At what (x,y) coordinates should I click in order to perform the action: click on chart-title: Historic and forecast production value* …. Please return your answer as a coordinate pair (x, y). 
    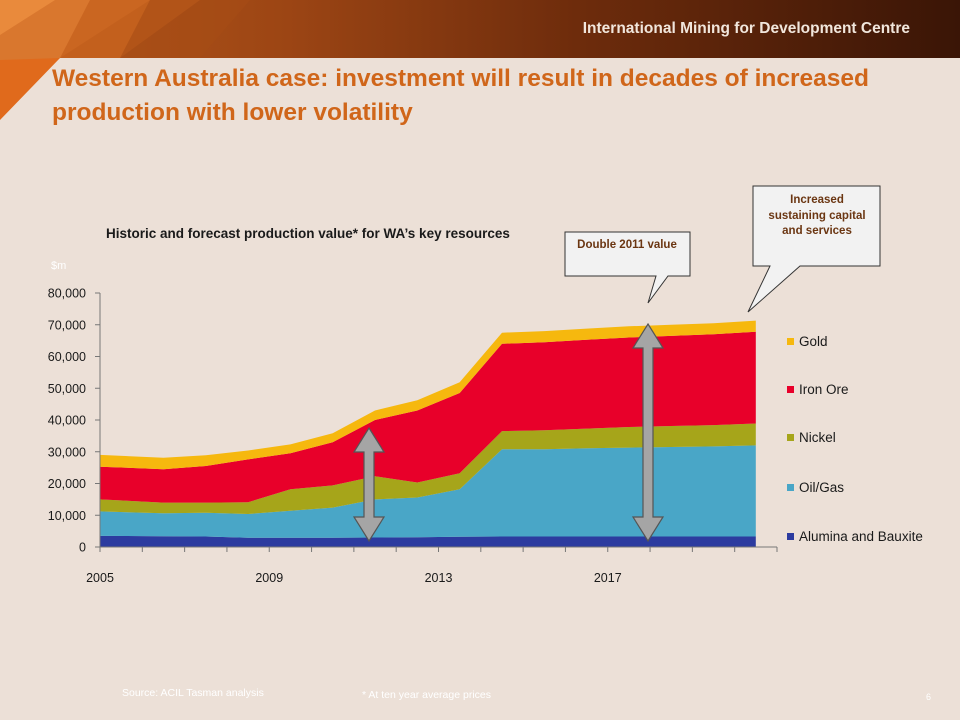
    Looking at the image, I should click on (308, 233).